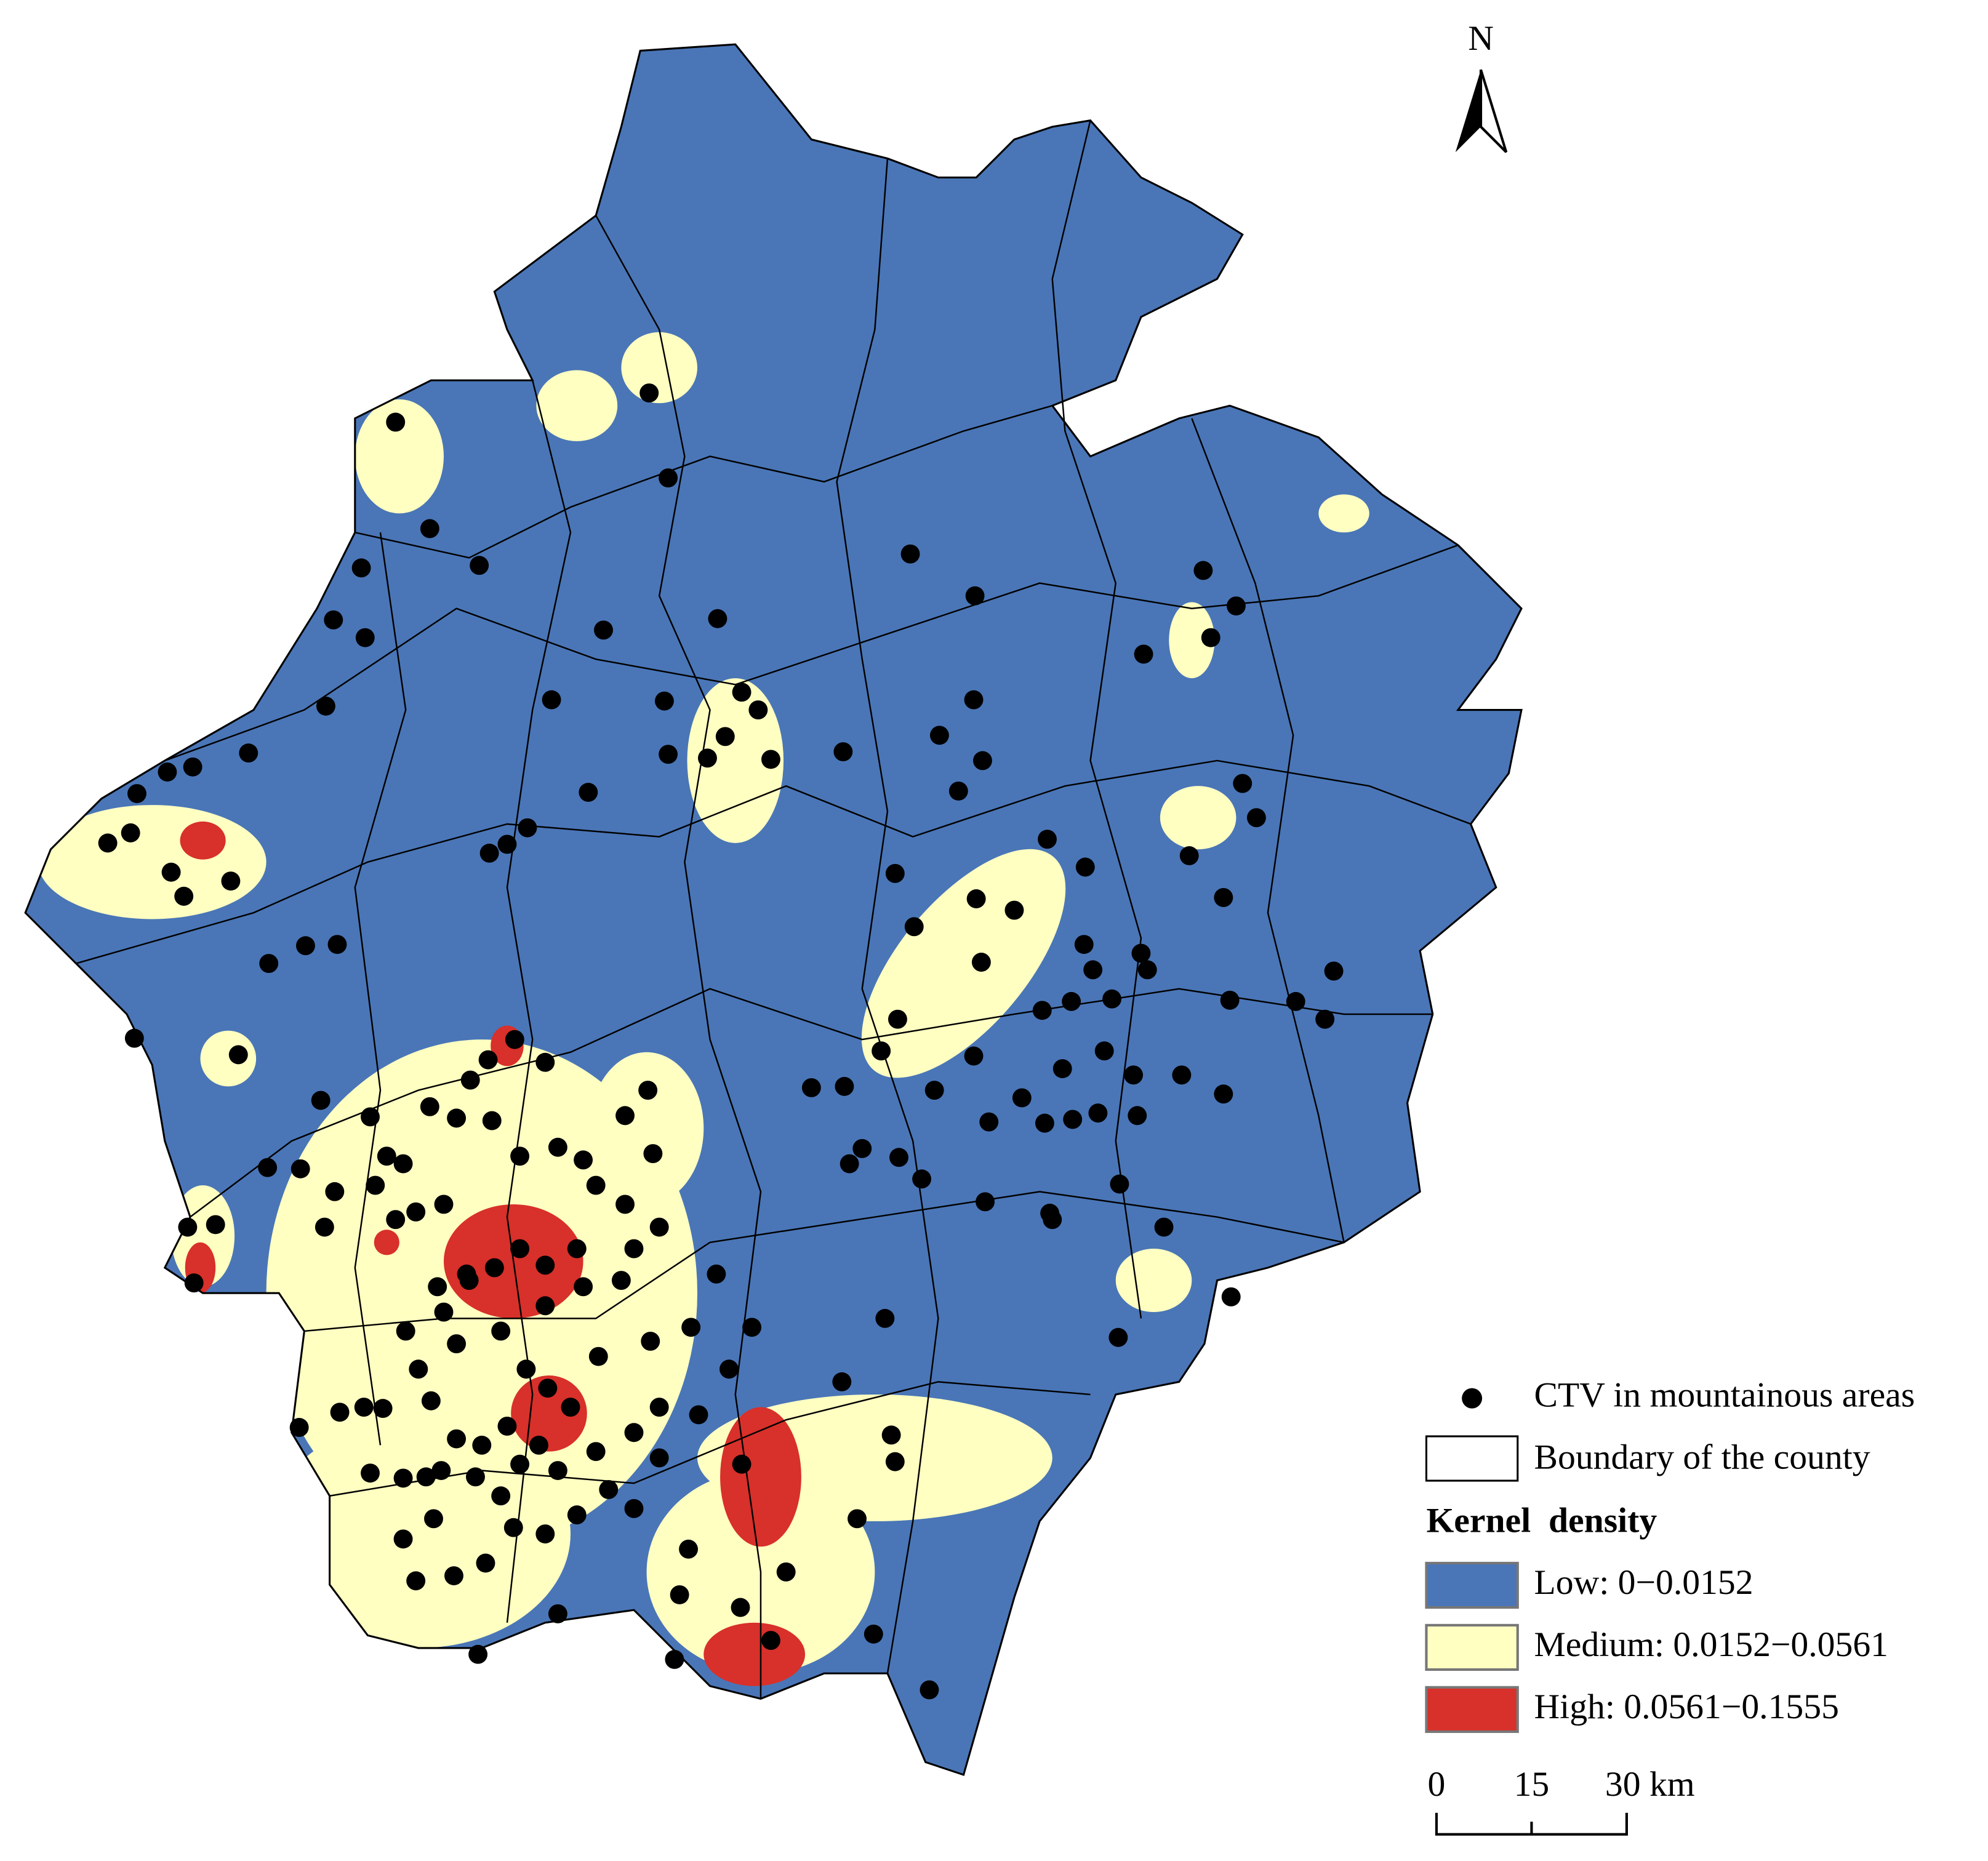 The height and width of the screenshot is (1861, 1988). I want to click on scale-label: 15, so click(1532, 1785).